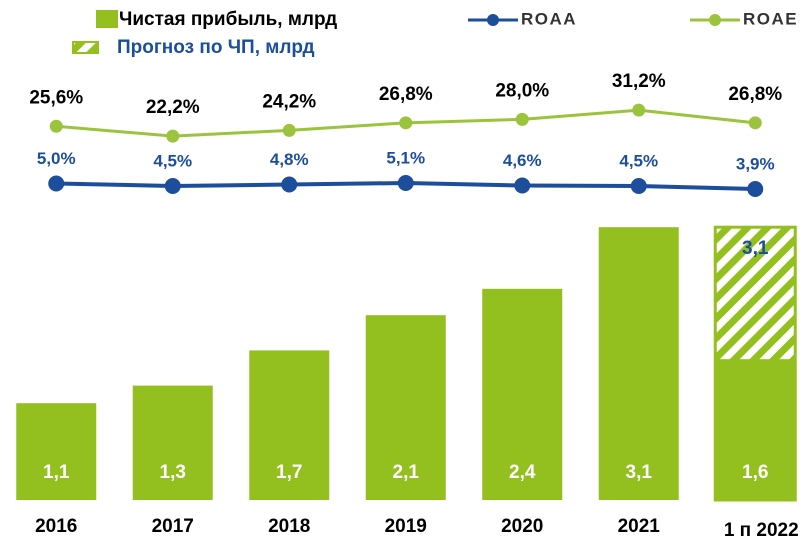 Image resolution: width=812 pixels, height=547 pixels. I want to click on line-value-label: 25,6%, so click(56, 97).